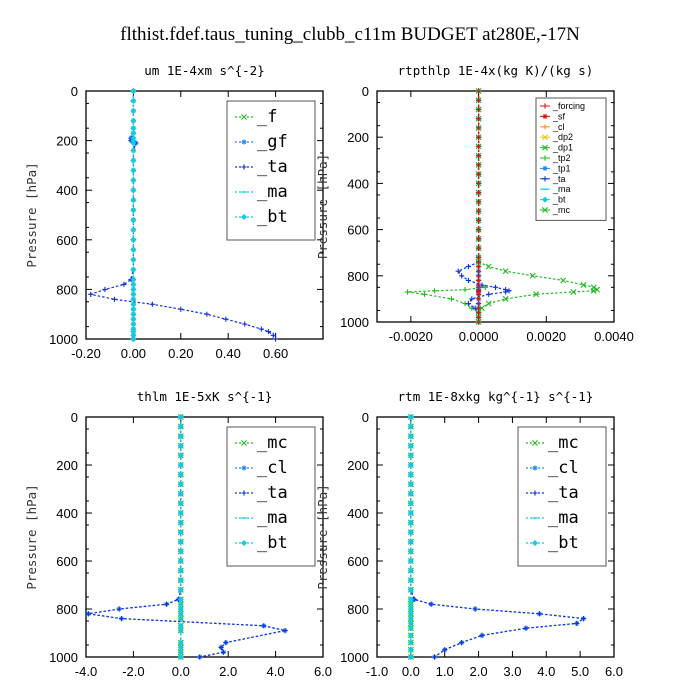  What do you see at coordinates (358, 137) in the screenshot?
I see `y-tick-label: 200` at bounding box center [358, 137].